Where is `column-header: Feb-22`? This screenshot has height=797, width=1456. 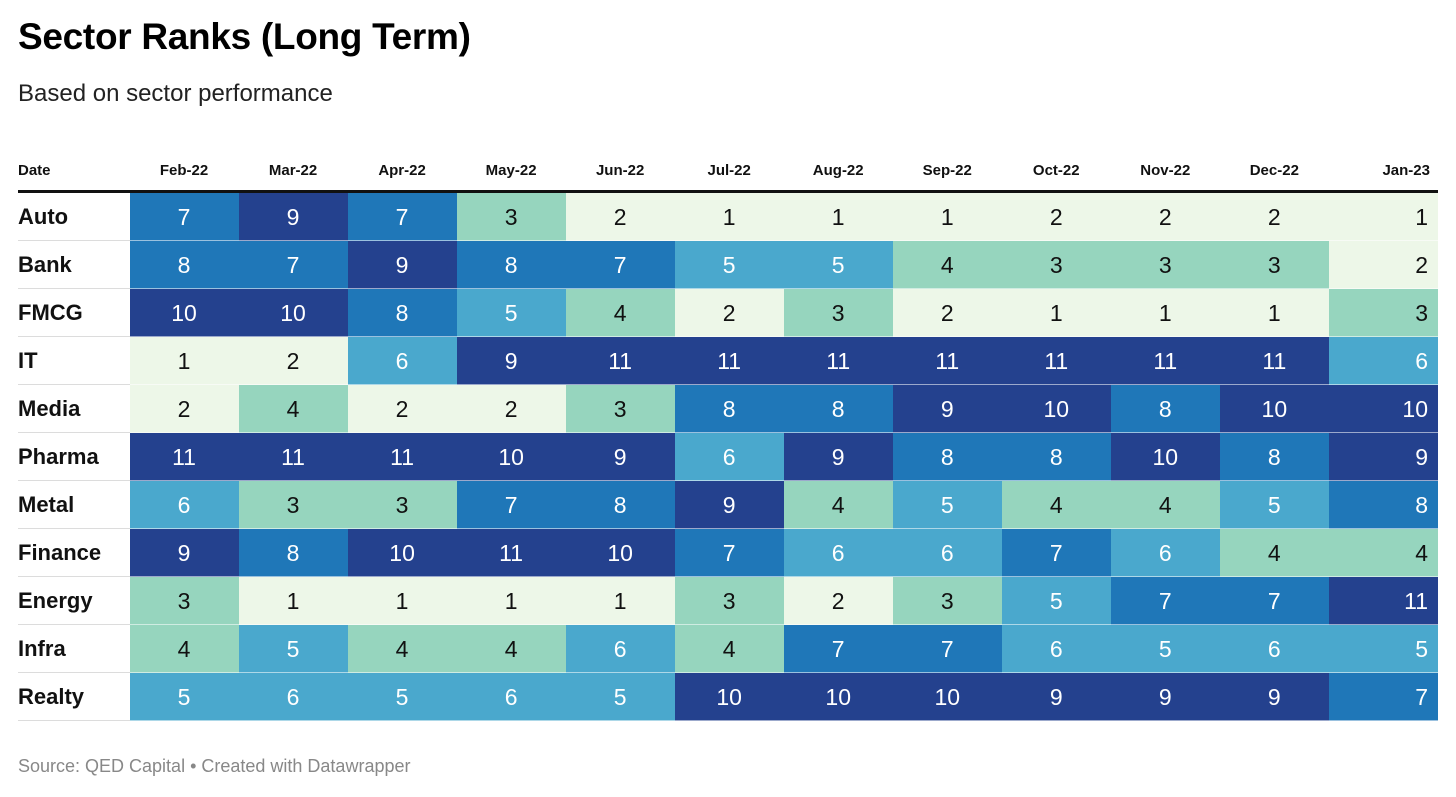
column-header: Feb-22 is located at coordinates (184, 170).